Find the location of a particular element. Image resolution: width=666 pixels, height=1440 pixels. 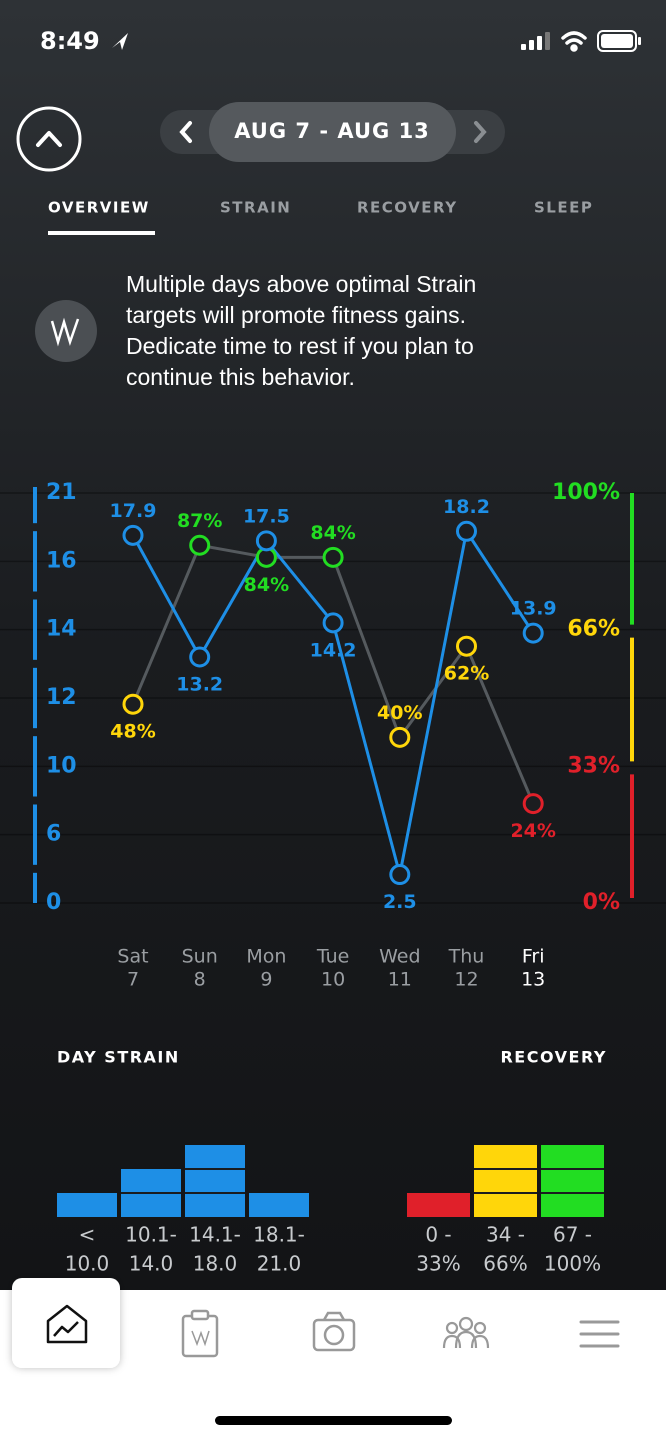

y-tick-label: 14 is located at coordinates (61, 629).